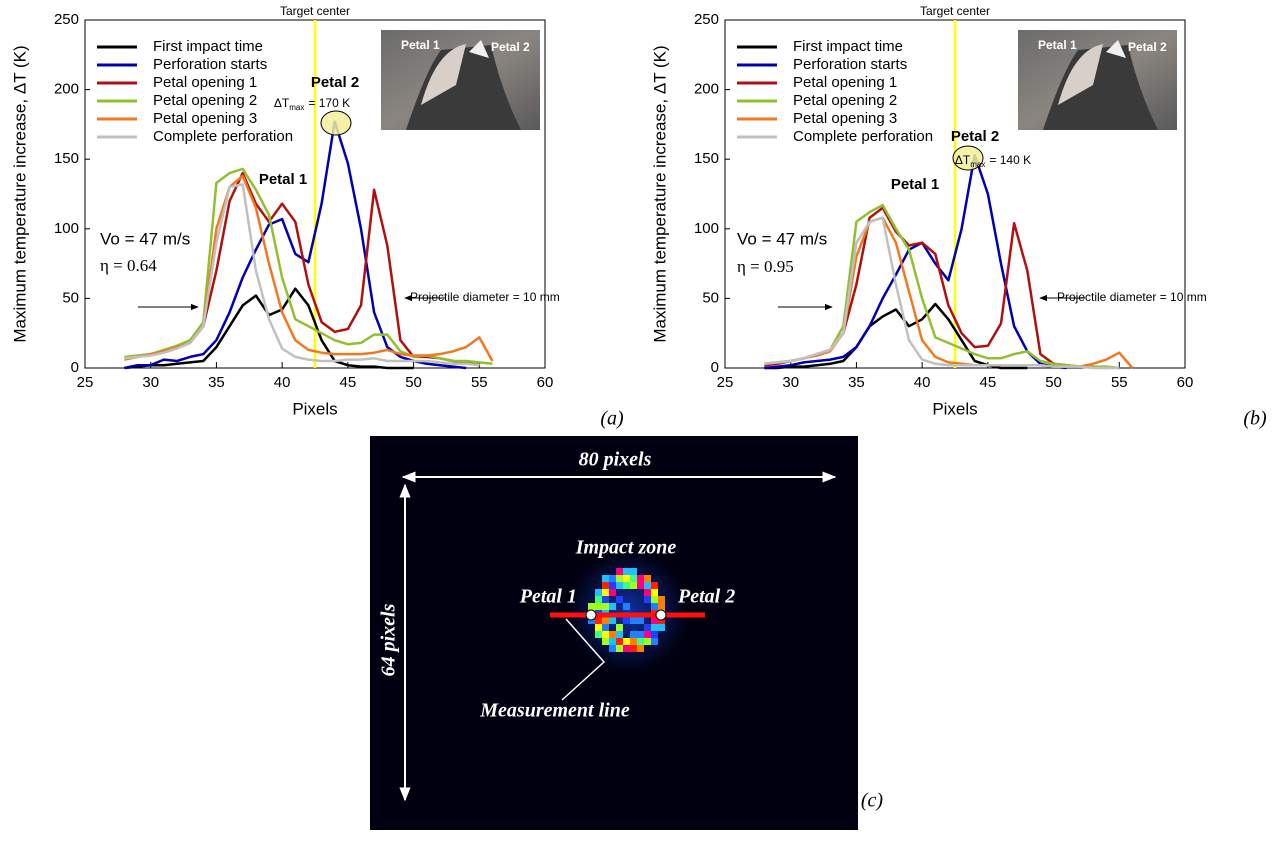 This screenshot has height=848, width=1281. I want to click on dimension-label: 64 pixels, so click(389, 639).